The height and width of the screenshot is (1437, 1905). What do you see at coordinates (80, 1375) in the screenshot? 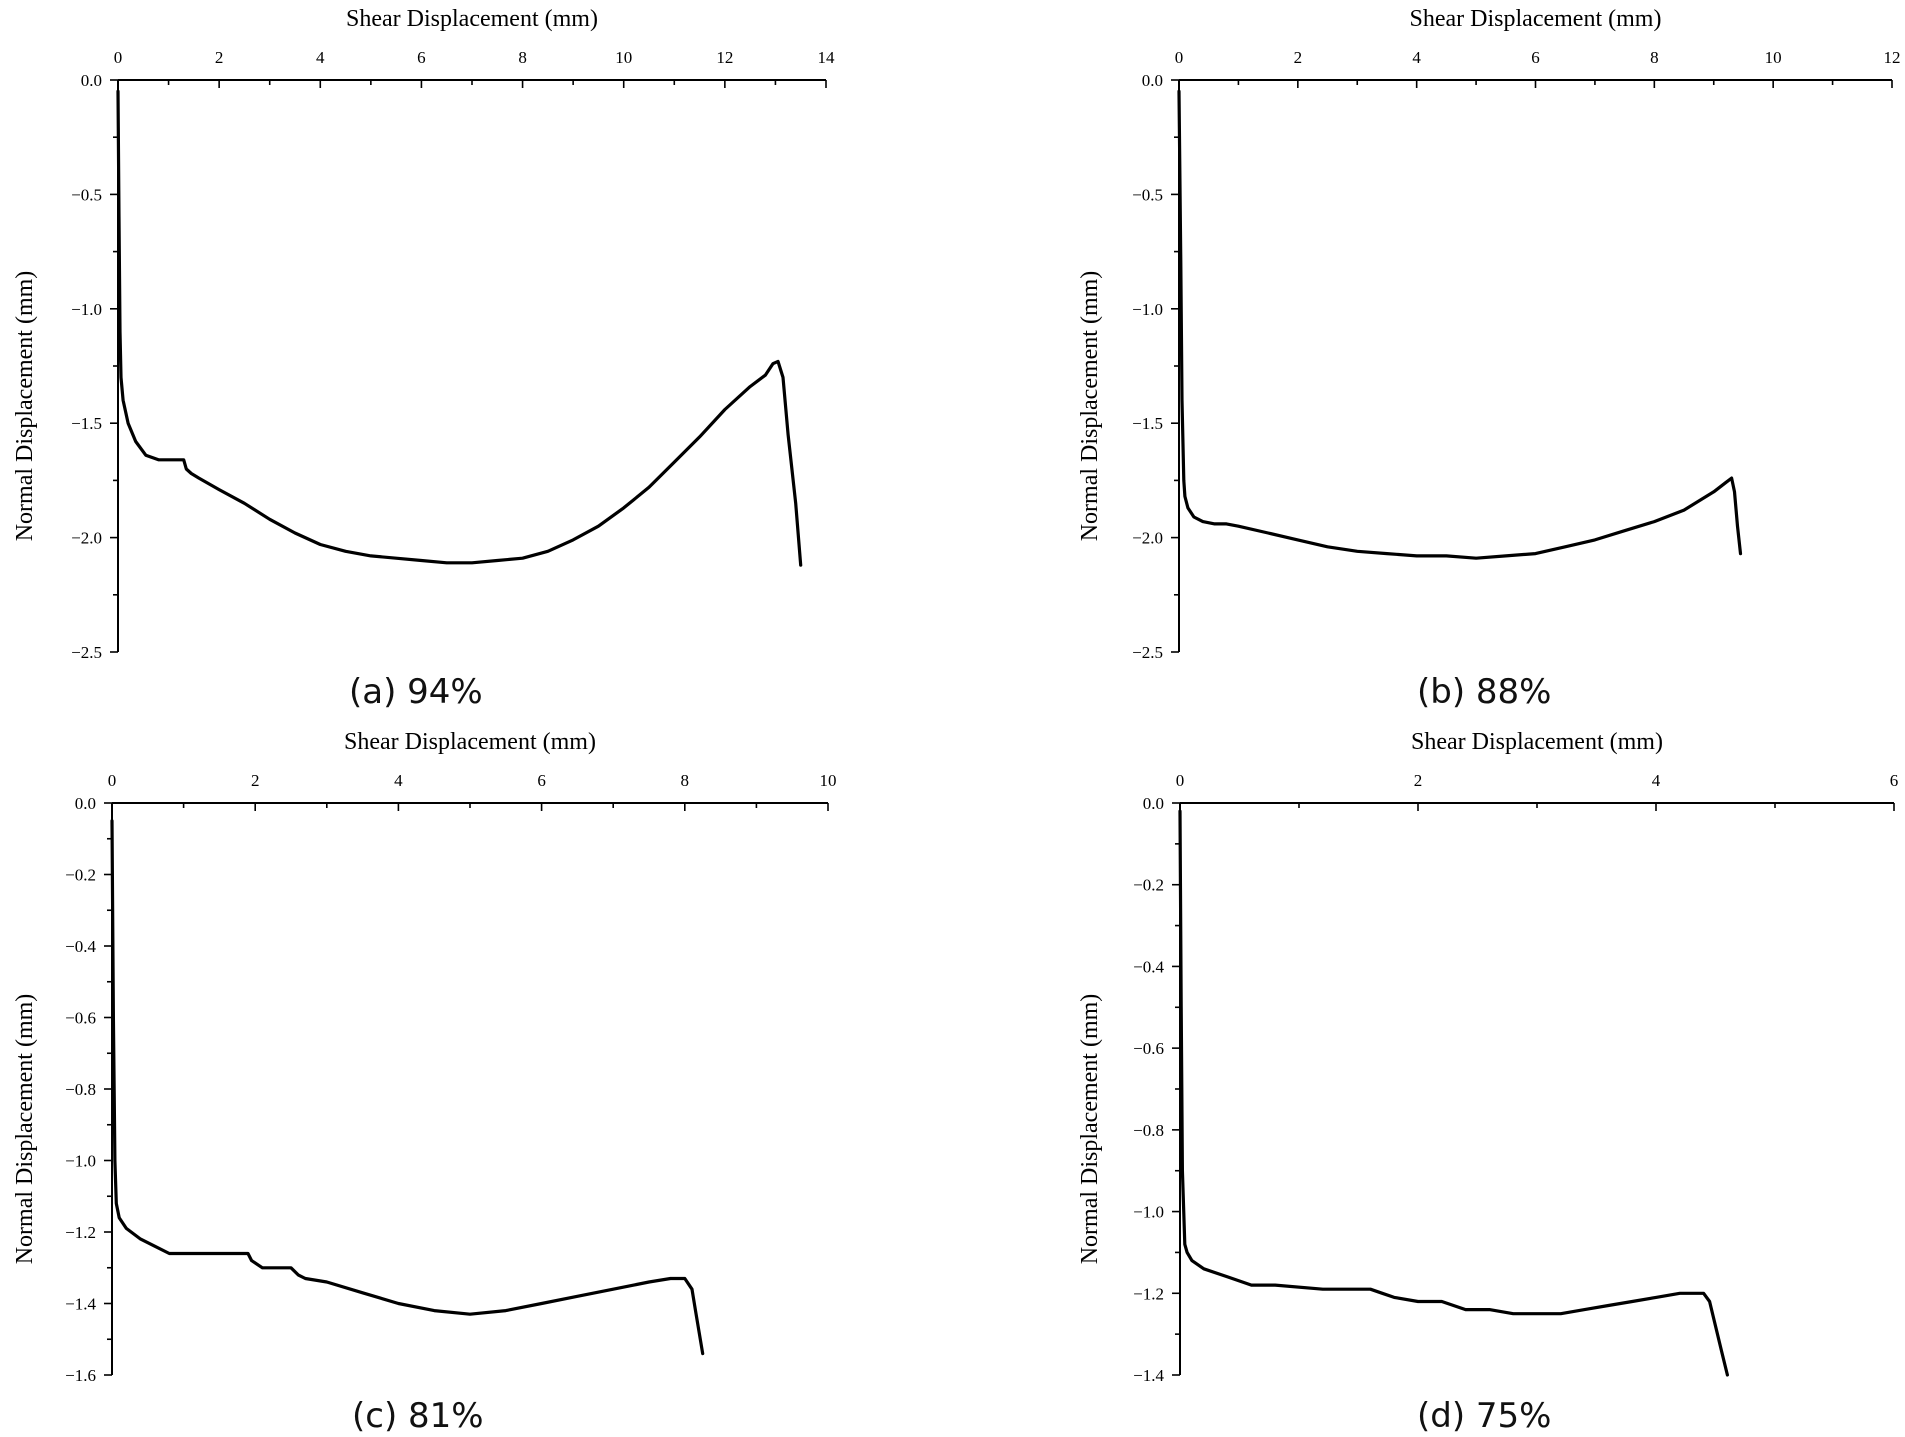
I see `y-tick-label: −1.6` at bounding box center [80, 1375].